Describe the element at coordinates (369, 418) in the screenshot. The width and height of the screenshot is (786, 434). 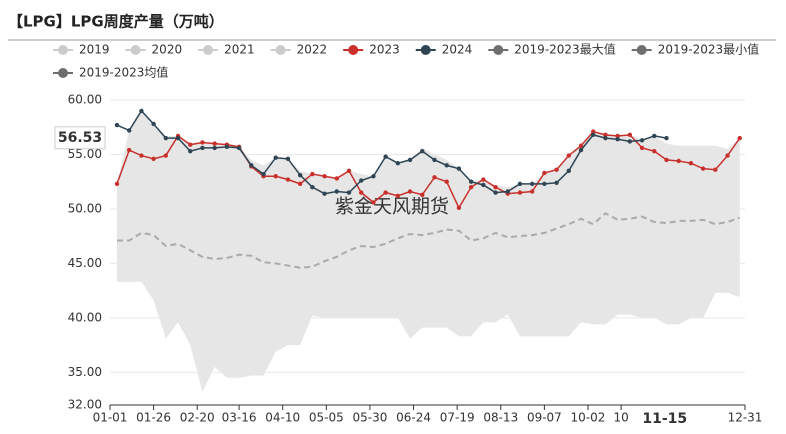
I see `x-tick-label: 05-30` at that location.